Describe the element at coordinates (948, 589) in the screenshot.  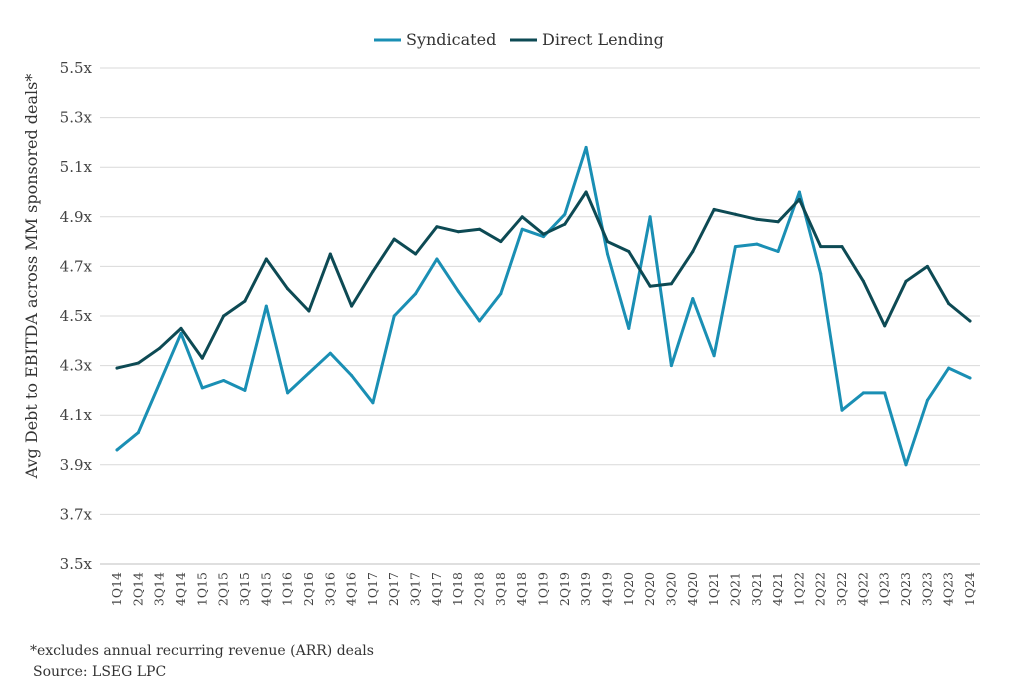
I see `x-tick-label: 4Q23` at that location.